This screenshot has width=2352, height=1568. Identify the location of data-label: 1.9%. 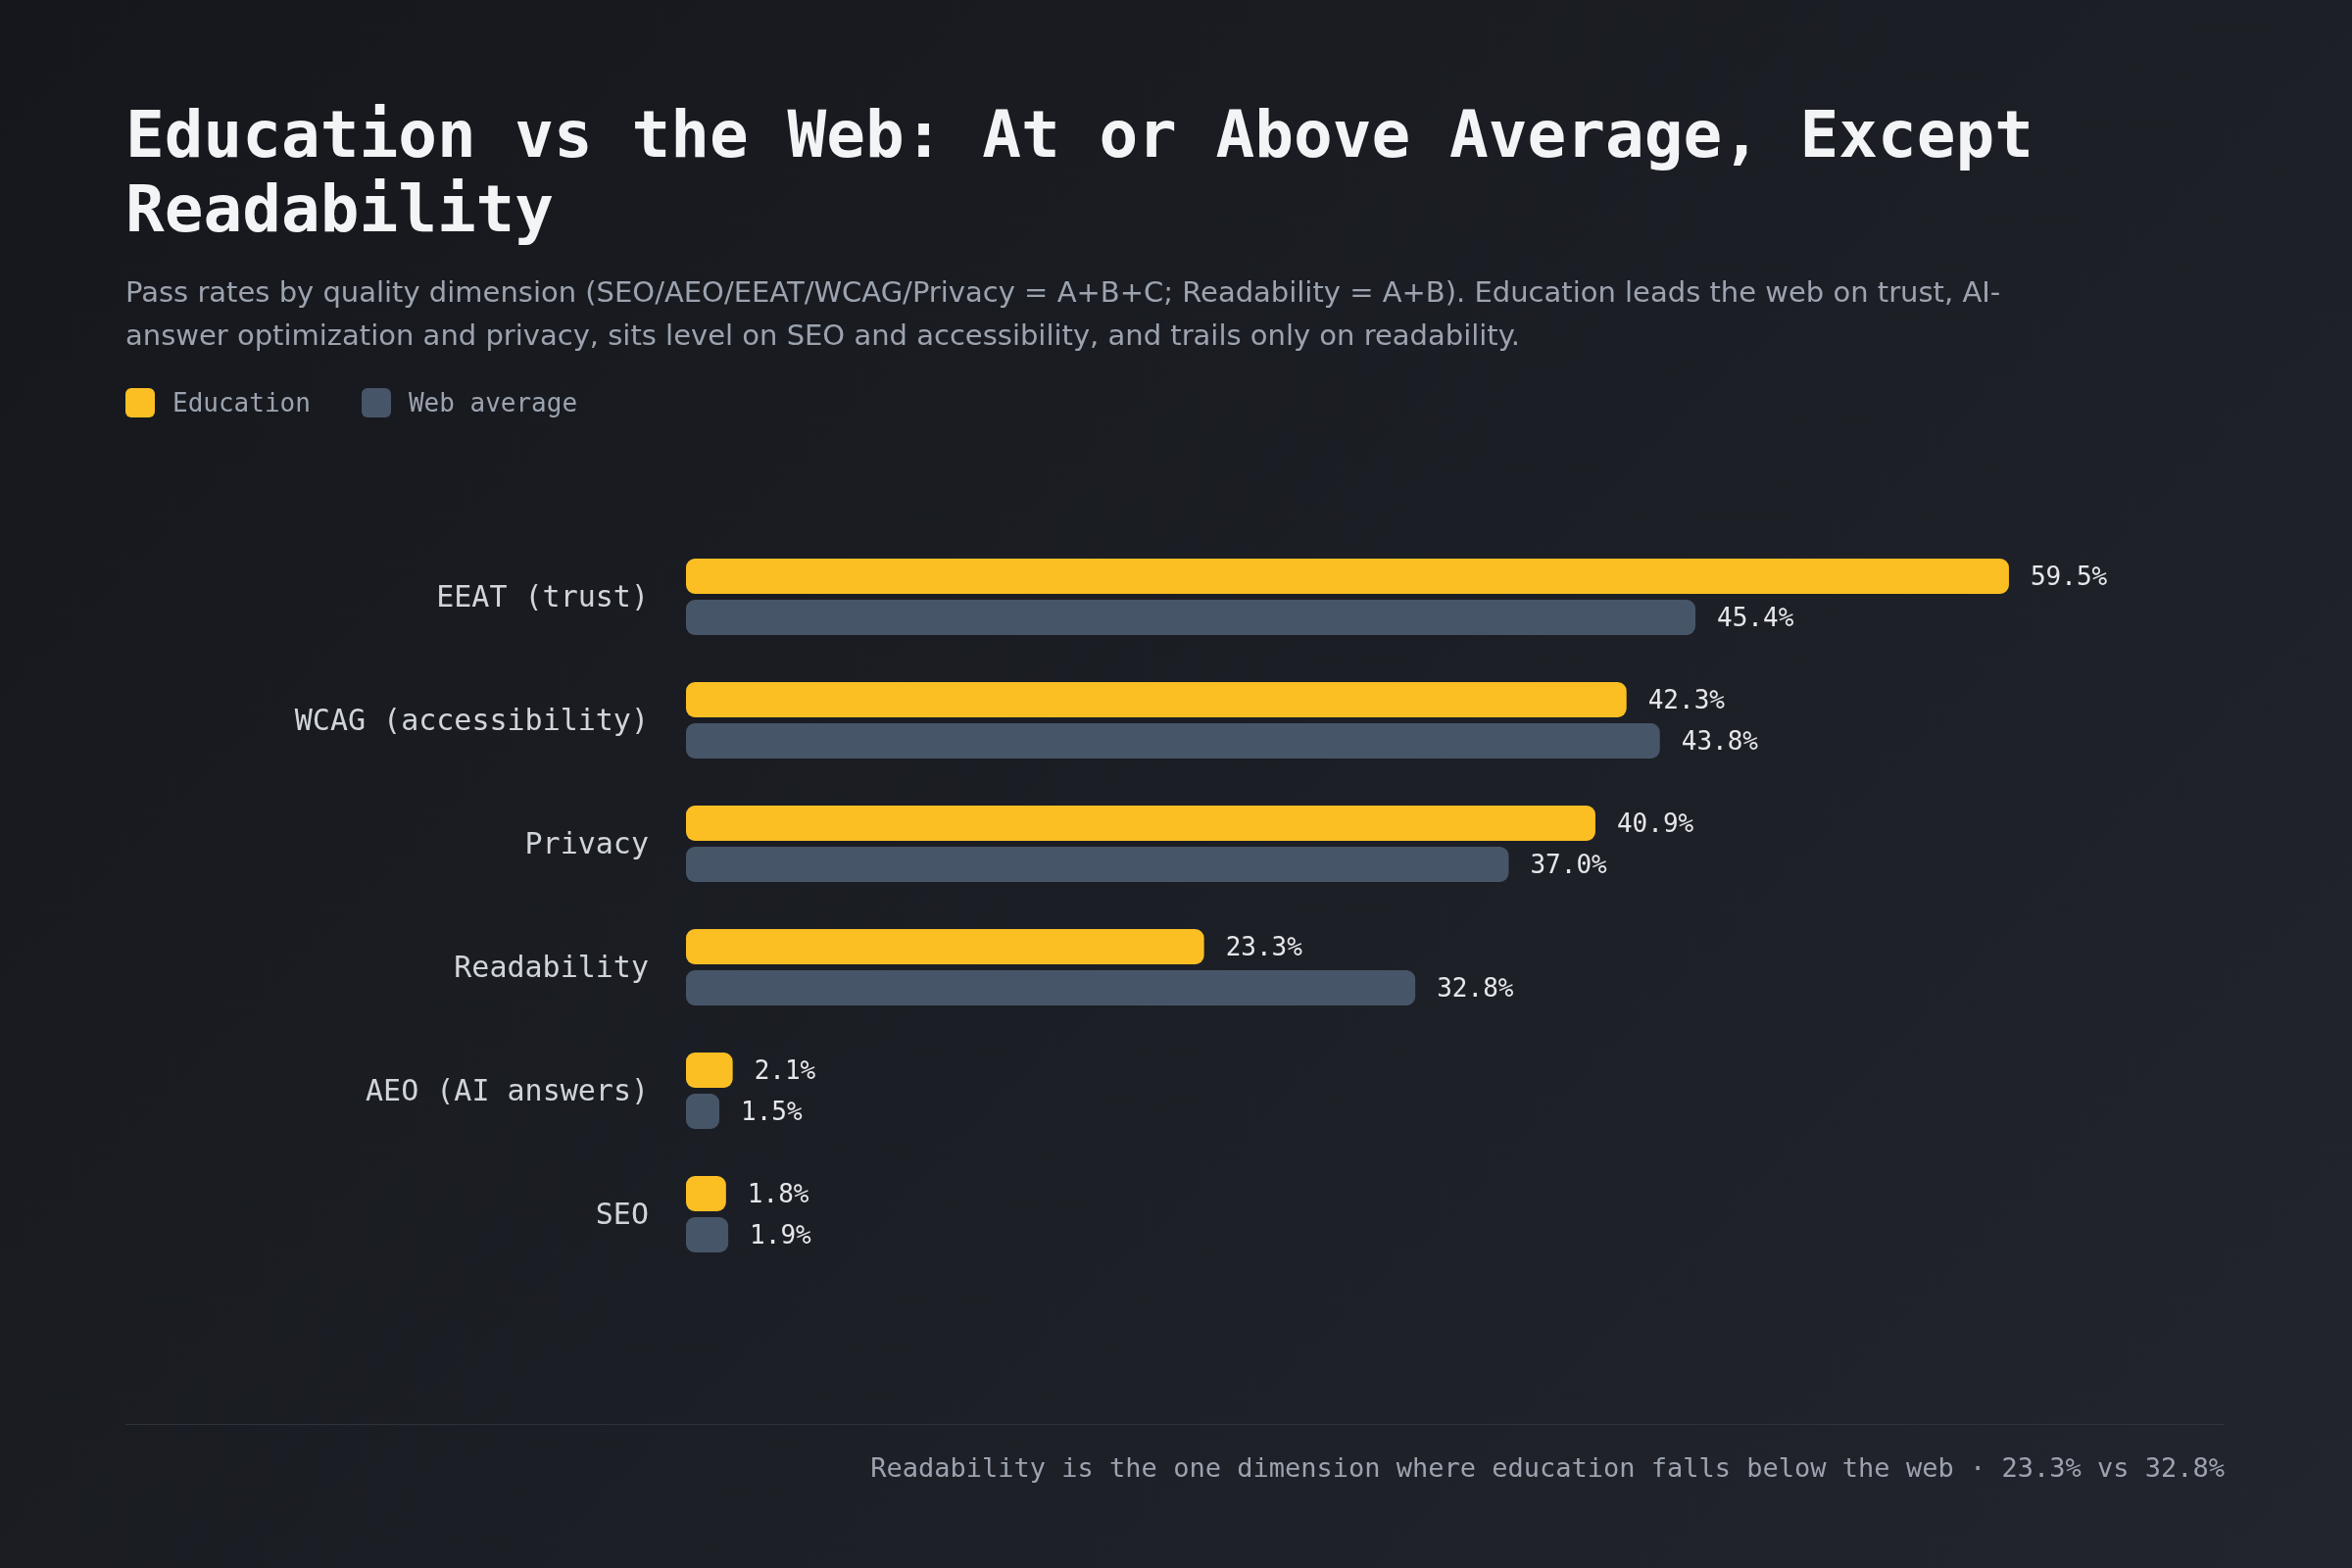
(781, 1235).